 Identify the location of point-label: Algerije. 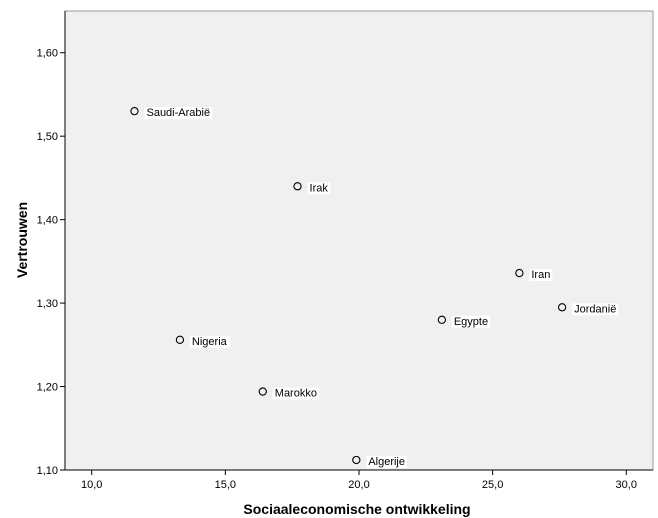
(386, 462).